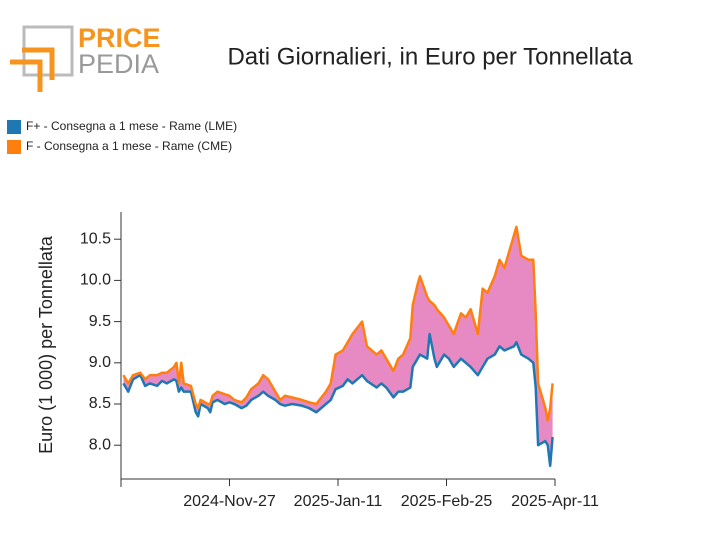 This screenshot has height=555, width=712. I want to click on y-tick-label: 8.0, so click(100, 444).